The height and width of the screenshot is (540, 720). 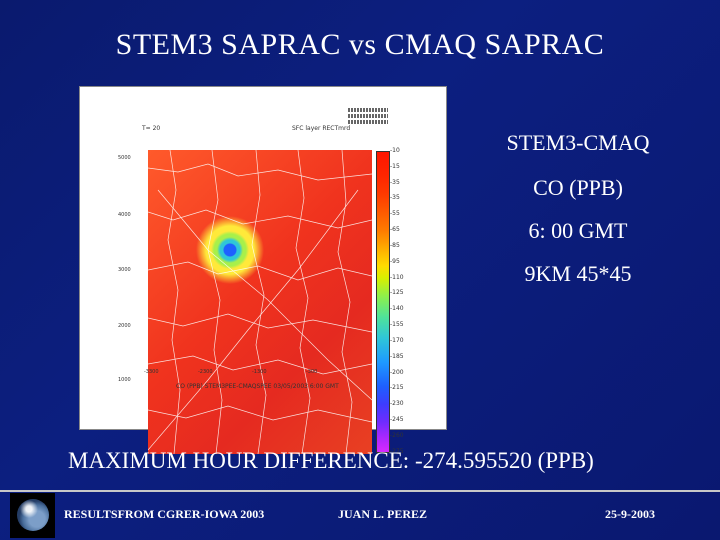 I want to click on colorbar-label: -95, so click(x=395, y=261).